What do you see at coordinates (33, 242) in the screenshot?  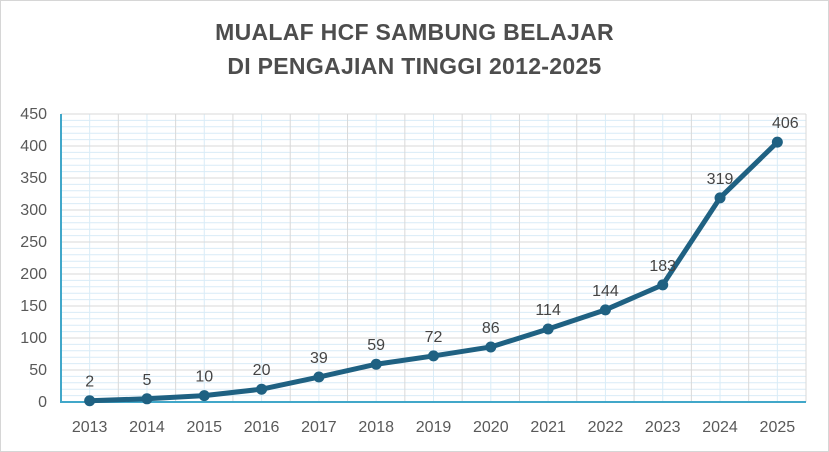 I see `y-tick-label: 250` at bounding box center [33, 242].